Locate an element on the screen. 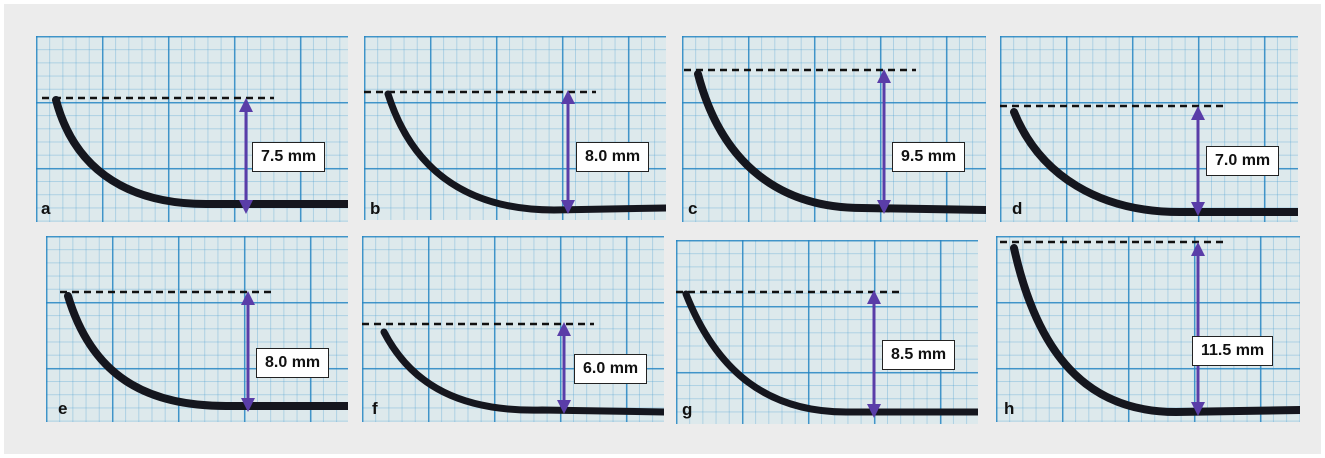  panel-e: 8.0 mm e is located at coordinates (197, 329).